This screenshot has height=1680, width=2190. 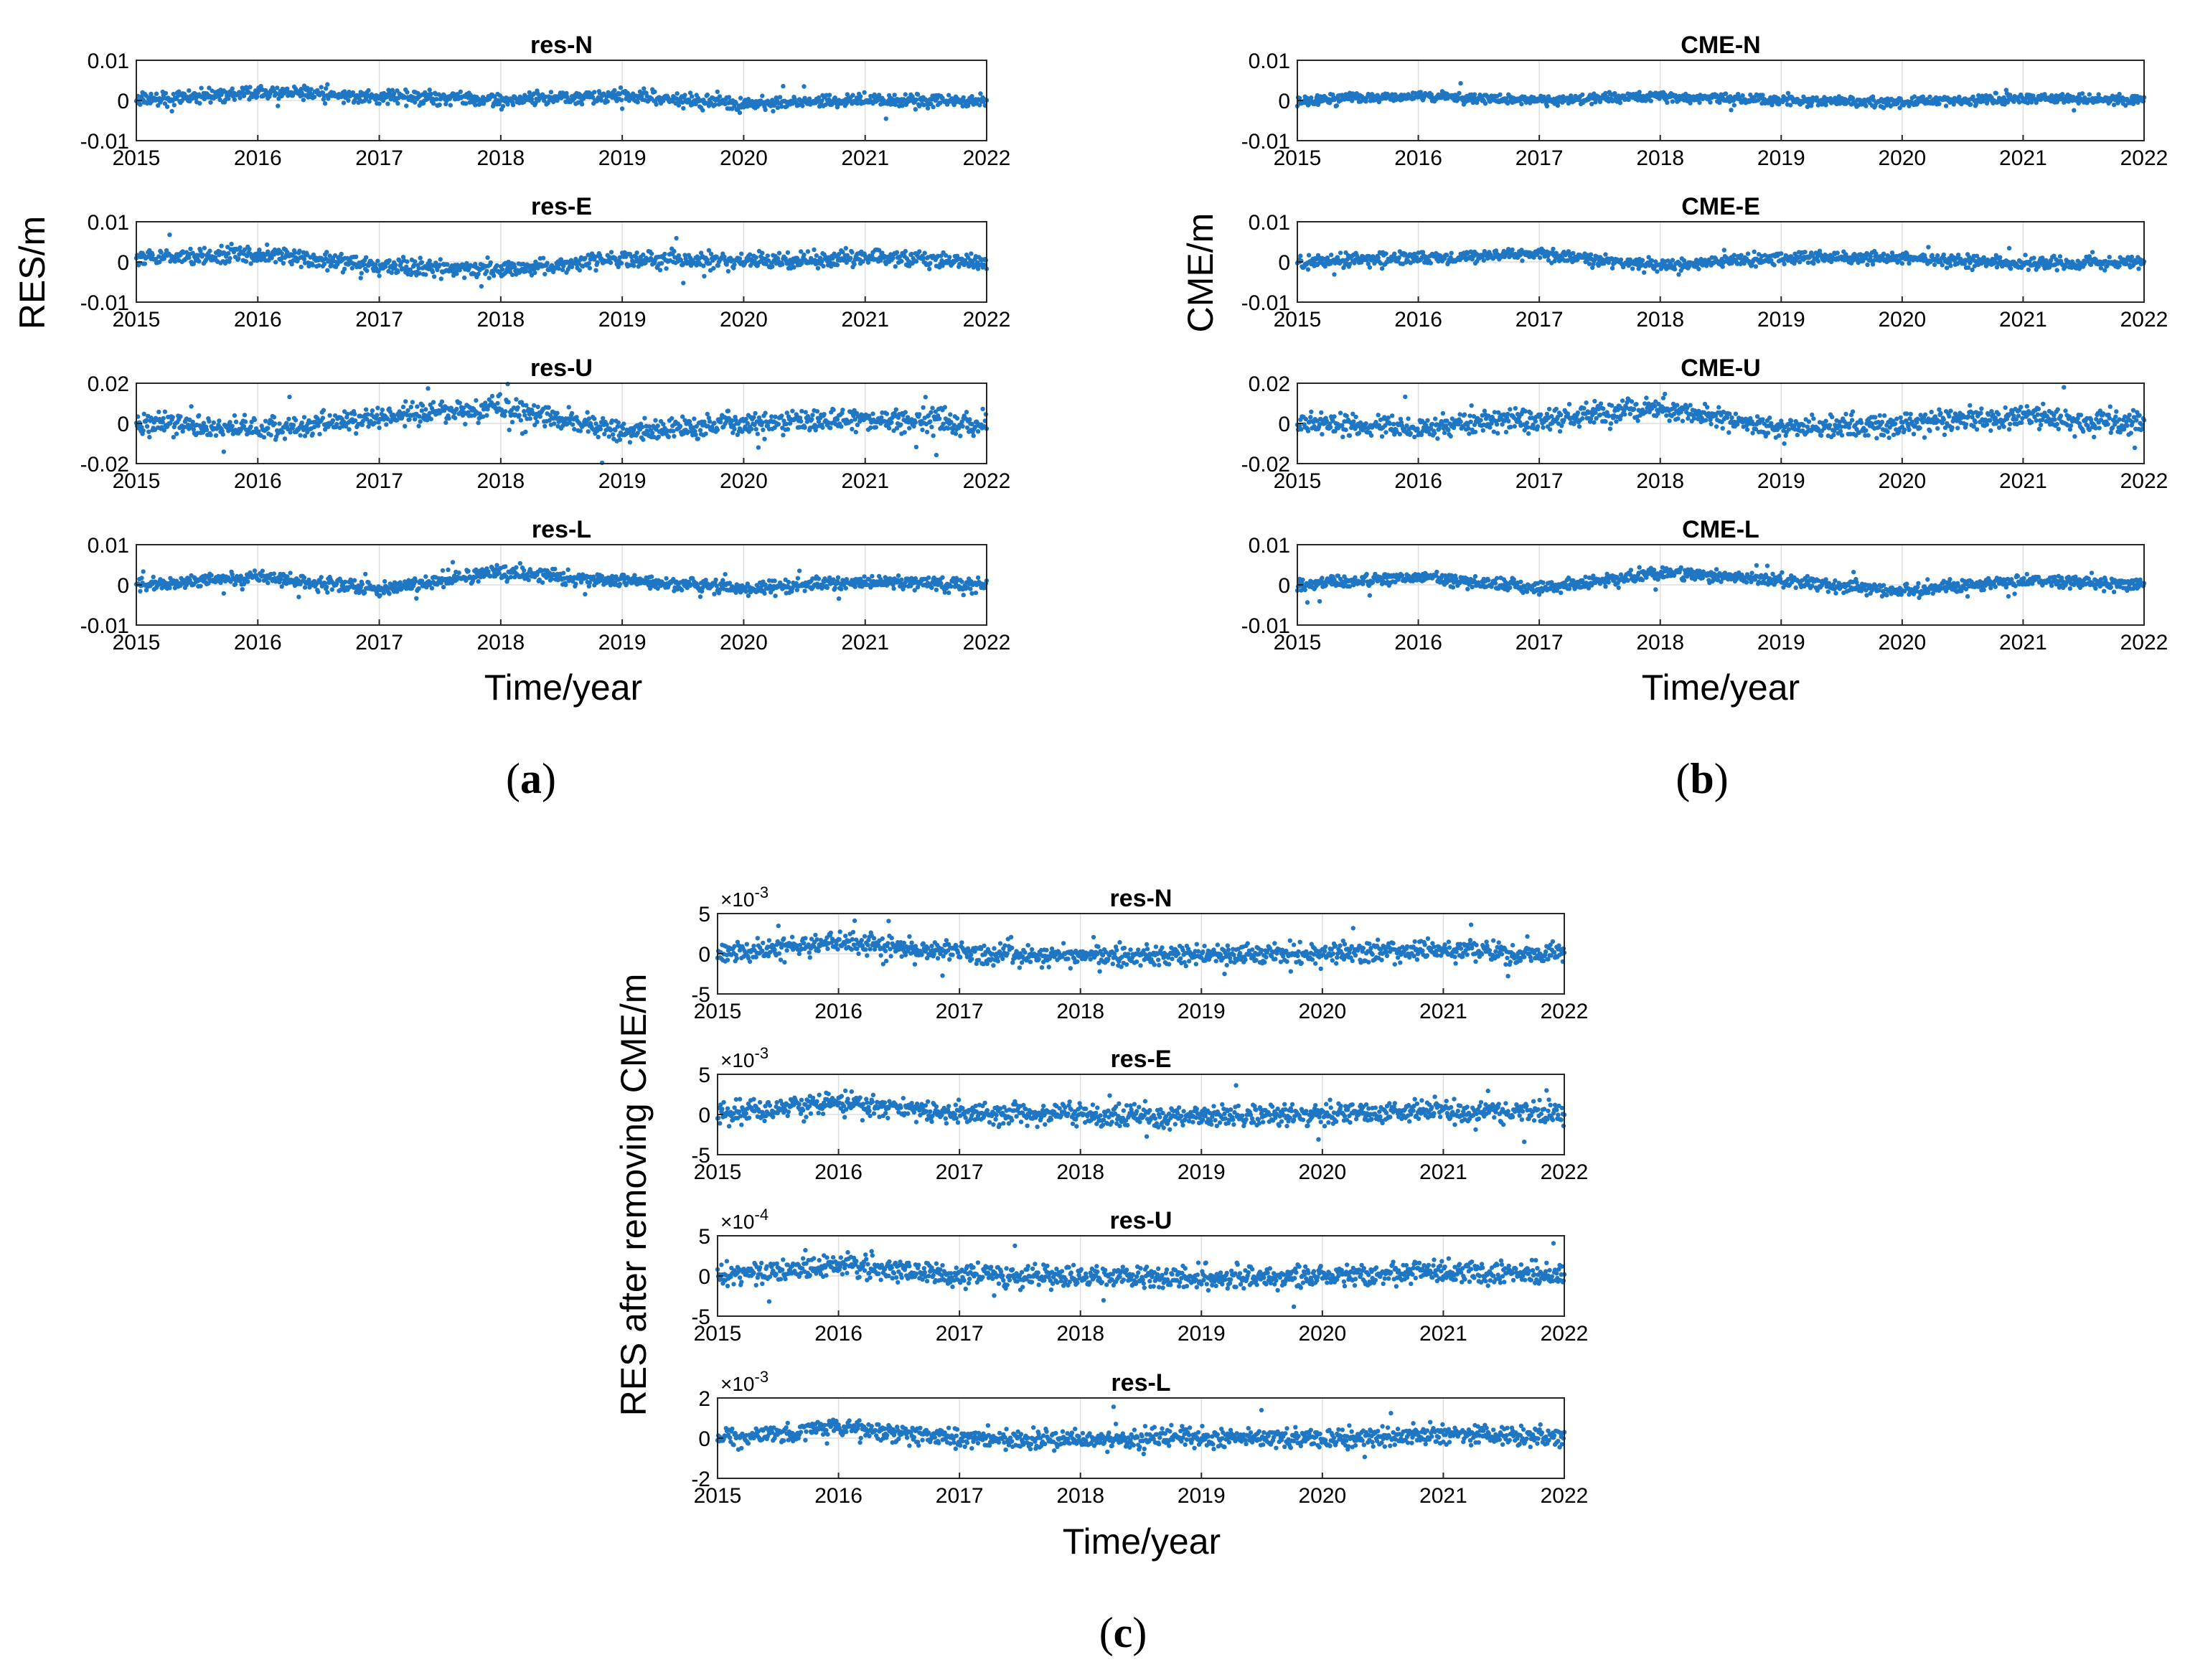 I want to click on x-tick-label: 2021, so click(x=865, y=481).